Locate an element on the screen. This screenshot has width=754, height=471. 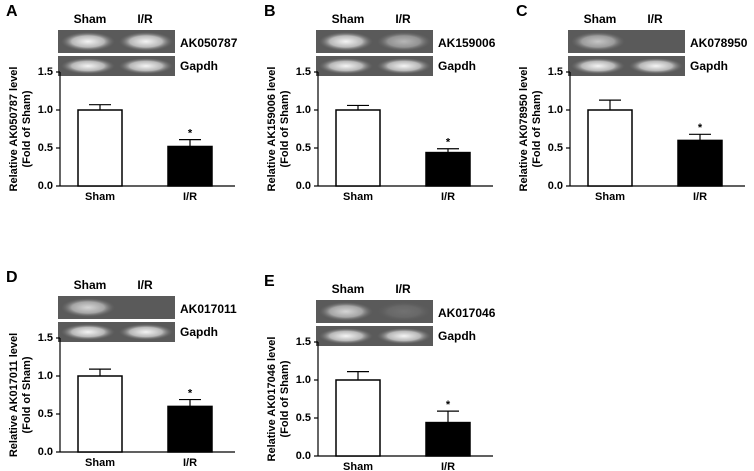
gene-label: AK078950 is located at coordinates (719, 43).